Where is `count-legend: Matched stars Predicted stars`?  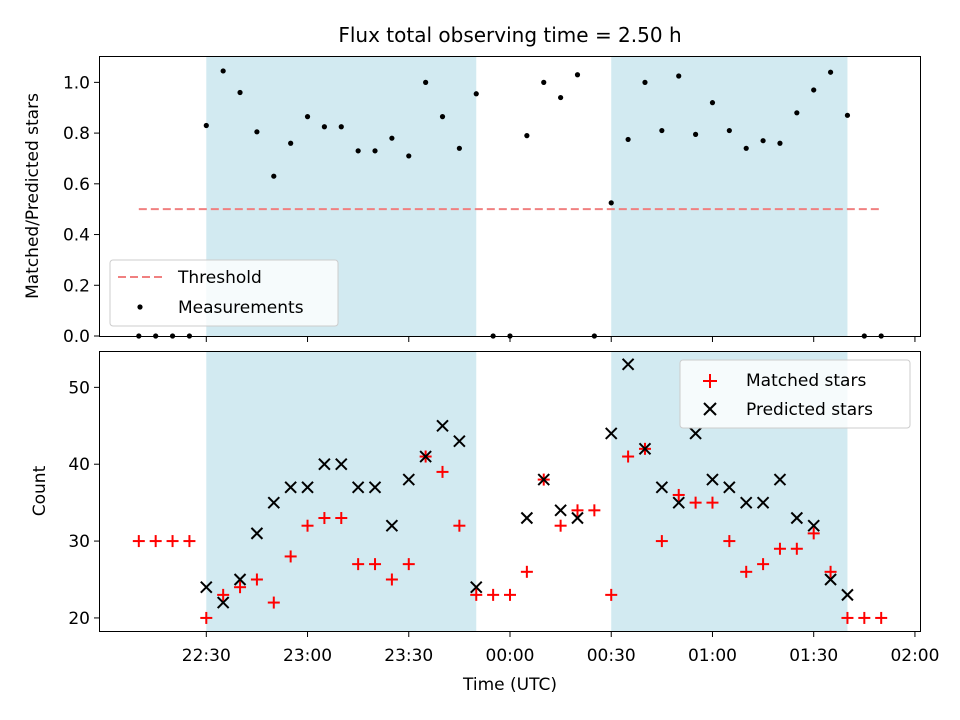 count-legend: Matched stars Predicted stars is located at coordinates (795, 394).